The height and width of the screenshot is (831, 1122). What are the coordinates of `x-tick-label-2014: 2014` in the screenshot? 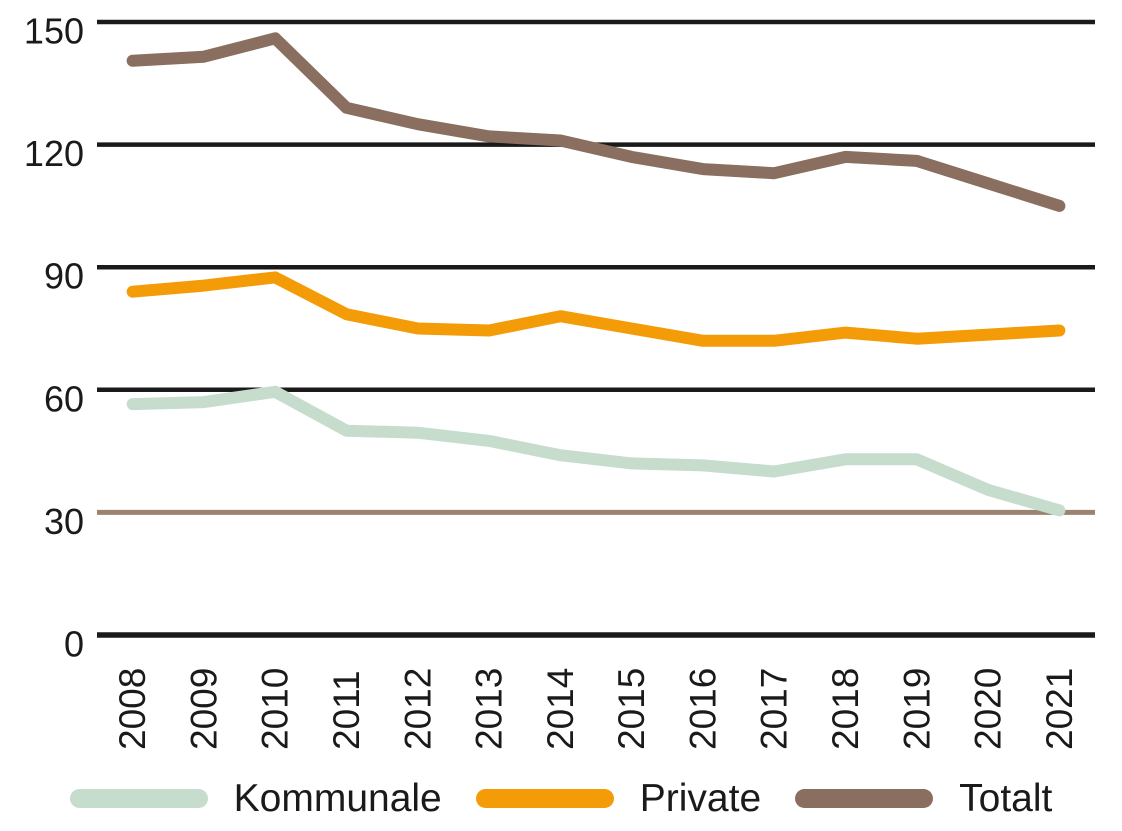 It's located at (560, 709).